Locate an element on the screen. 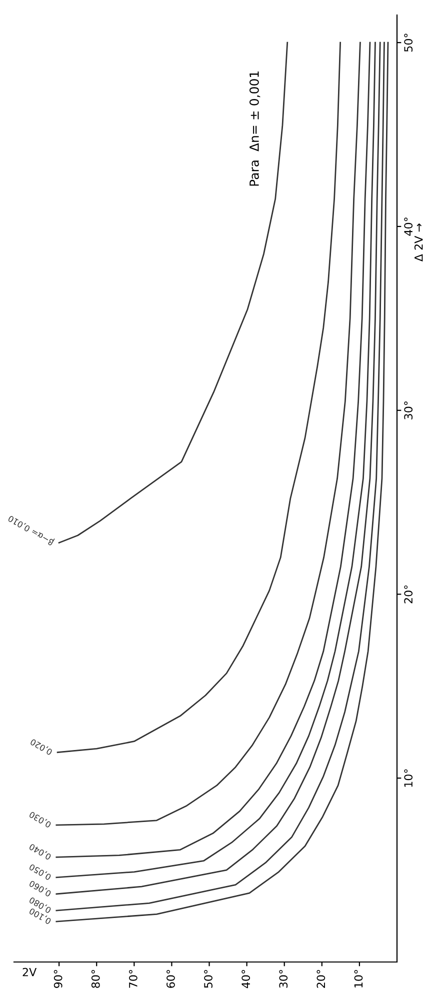  y-tick-label: 50° is located at coordinates (408, 43).